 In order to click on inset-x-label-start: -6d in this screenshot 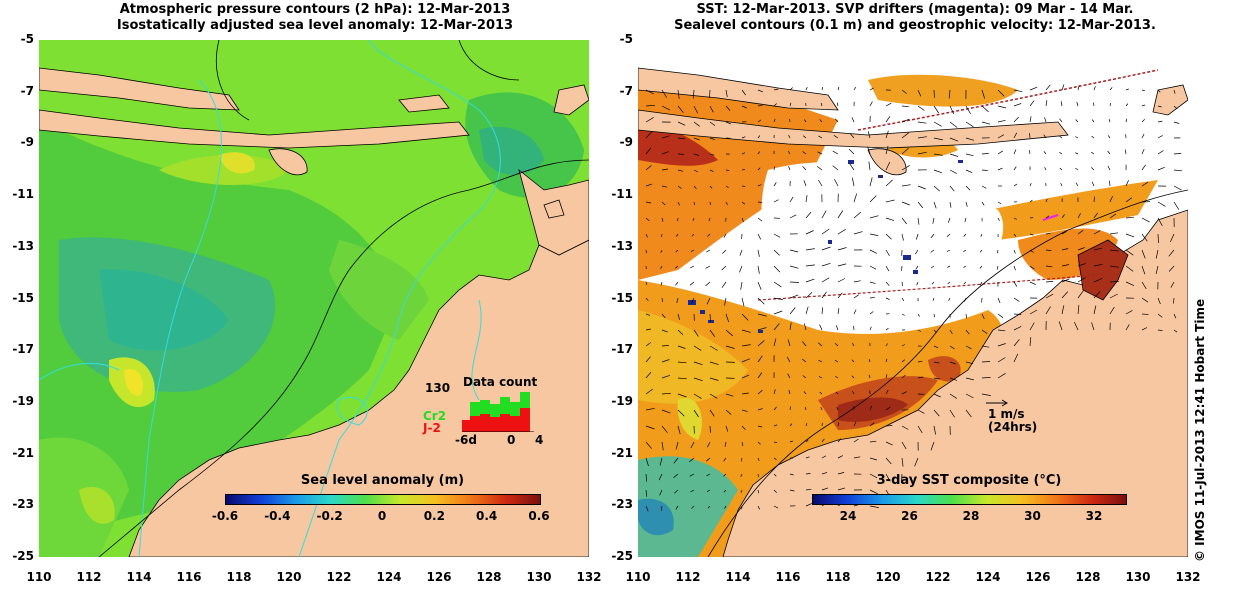, I will do `click(466, 440)`.